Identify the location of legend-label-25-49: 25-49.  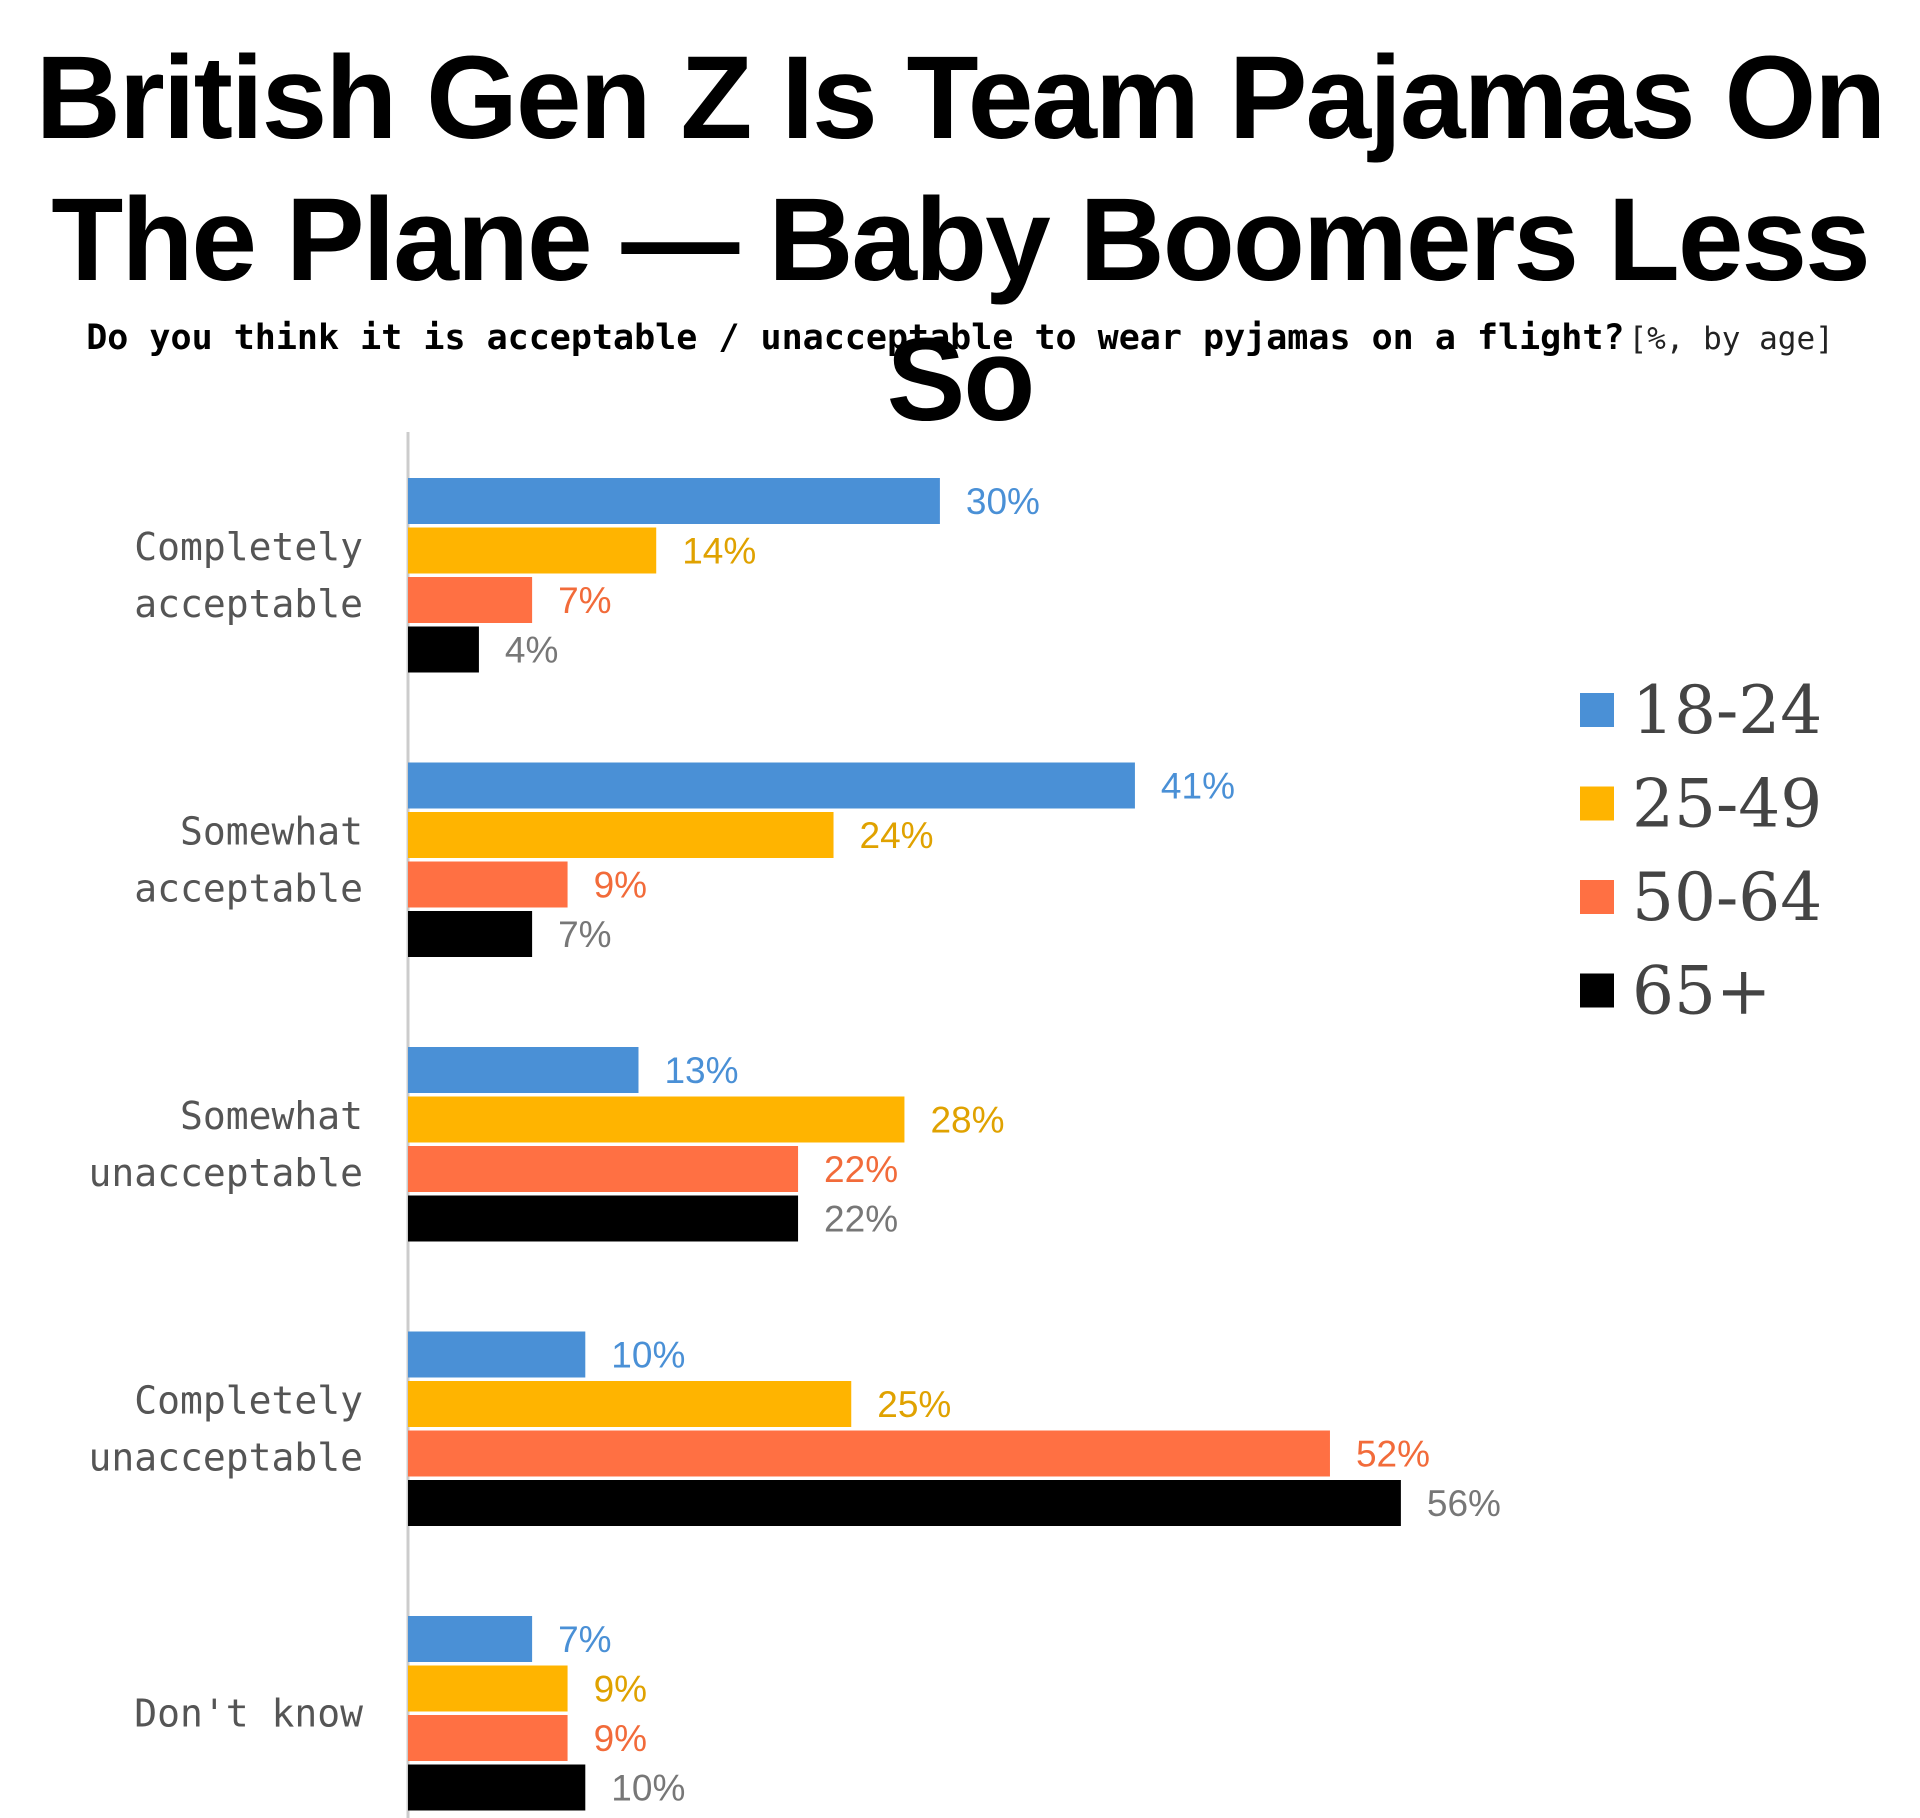
(1727, 804).